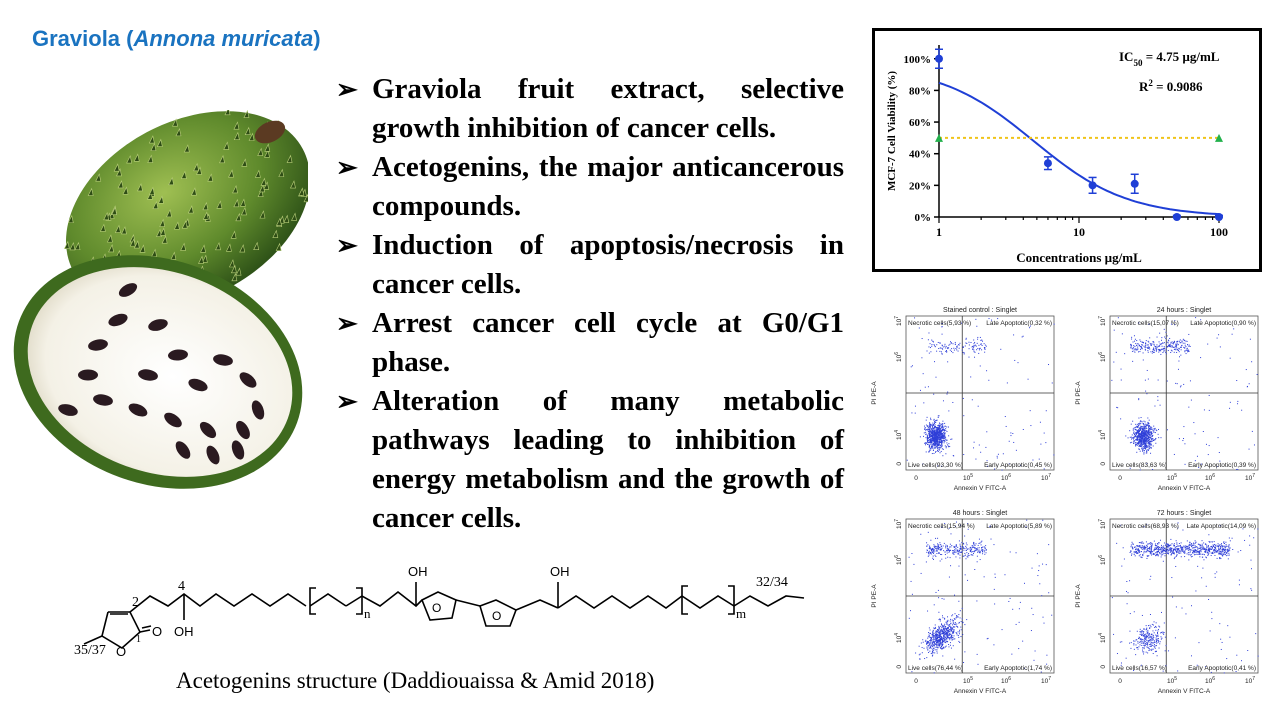 This screenshot has height=720, width=1280. Describe the element at coordinates (923, 218) in the screenshot. I see `y-tick-label: 0%` at that location.